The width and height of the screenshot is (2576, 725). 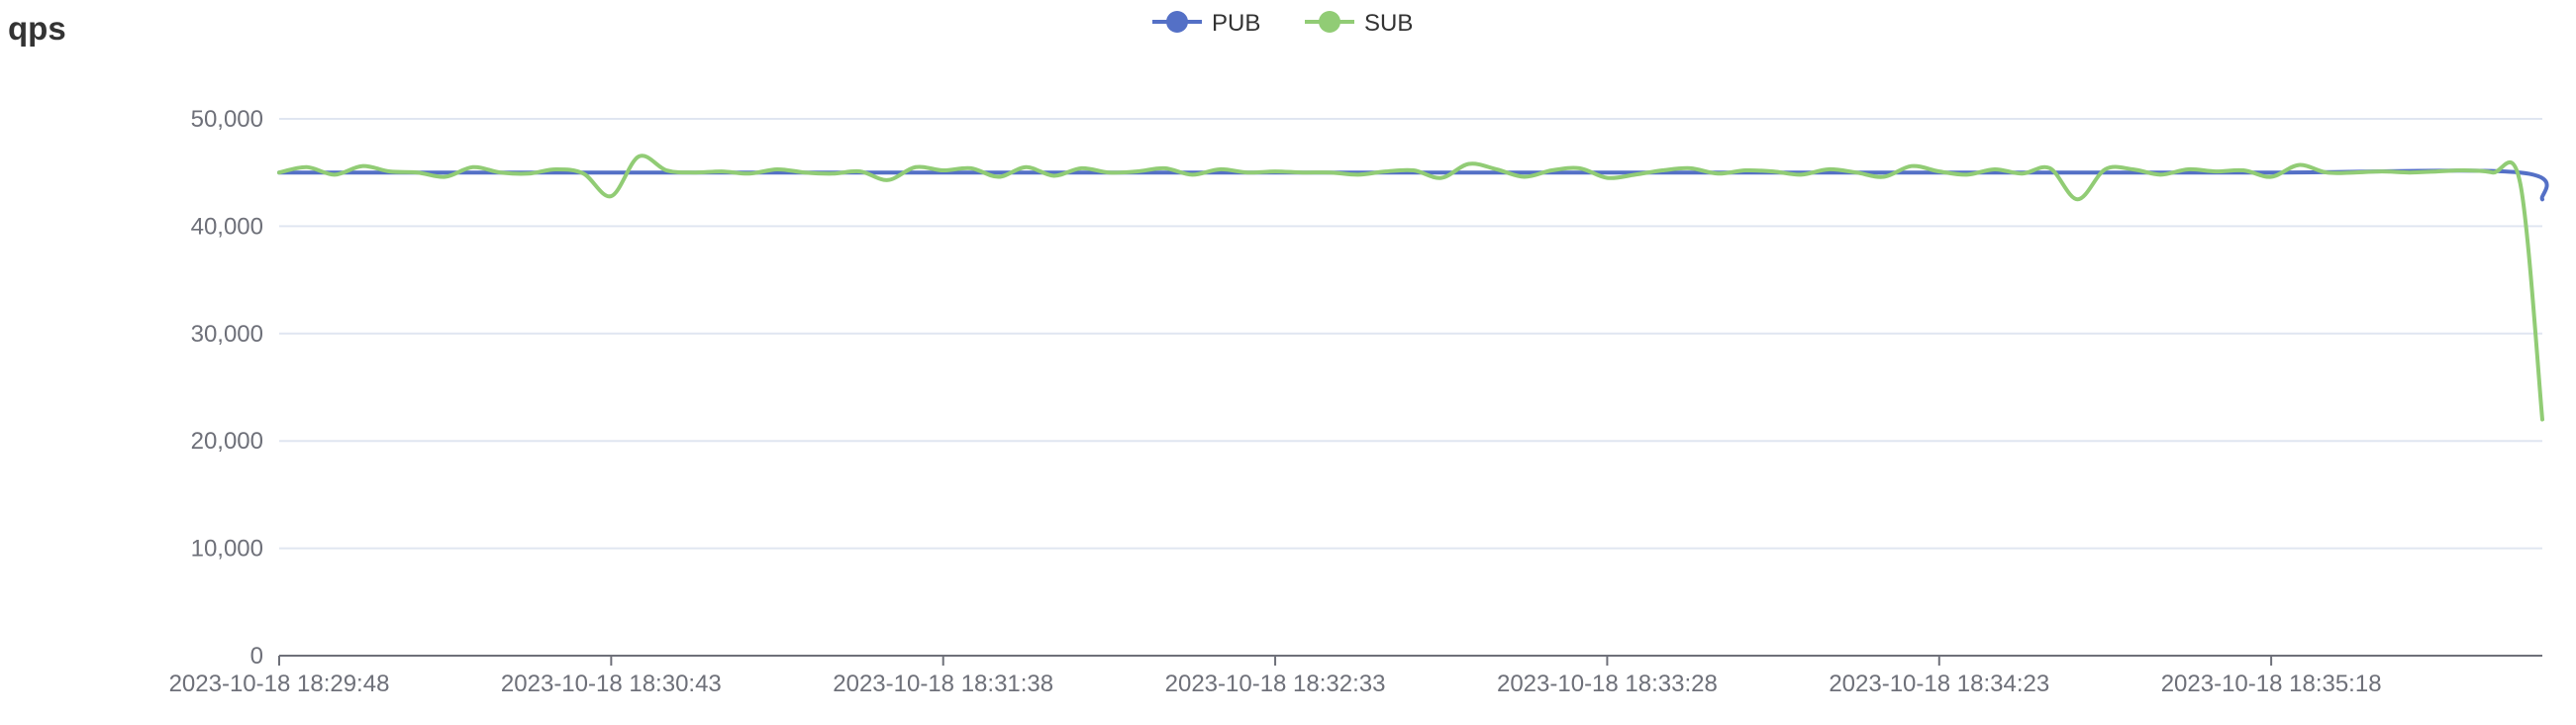 What do you see at coordinates (611, 684) in the screenshot?
I see `x-tick-label: 2023-10-18 18:30:43` at bounding box center [611, 684].